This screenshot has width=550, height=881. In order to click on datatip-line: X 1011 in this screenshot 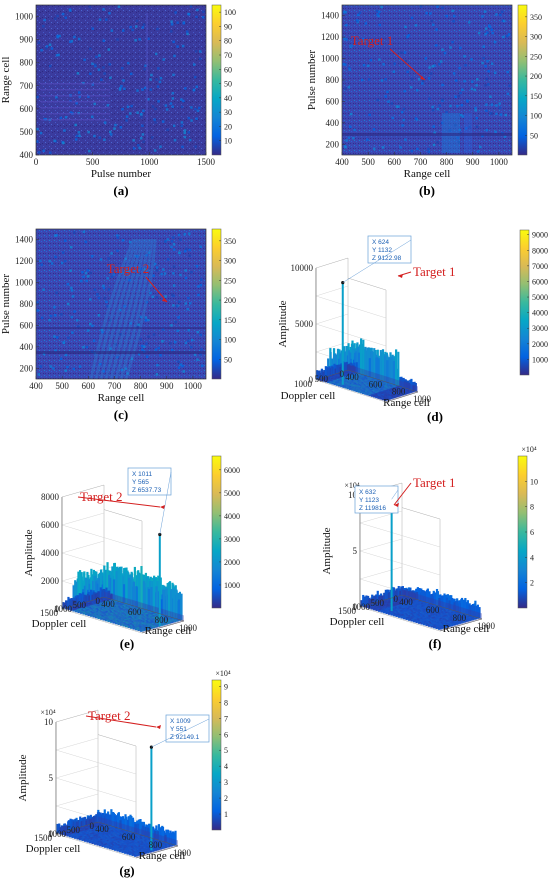, I will do `click(142, 474)`.